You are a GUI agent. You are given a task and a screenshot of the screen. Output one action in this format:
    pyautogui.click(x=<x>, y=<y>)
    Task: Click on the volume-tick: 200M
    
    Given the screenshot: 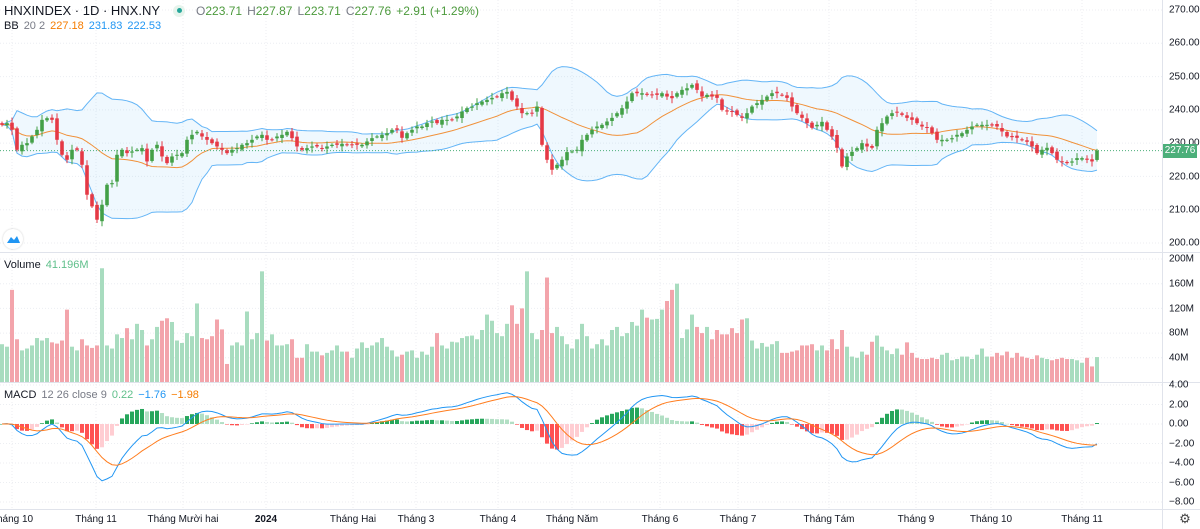 What is the action you would take?
    pyautogui.click(x=1182, y=259)
    